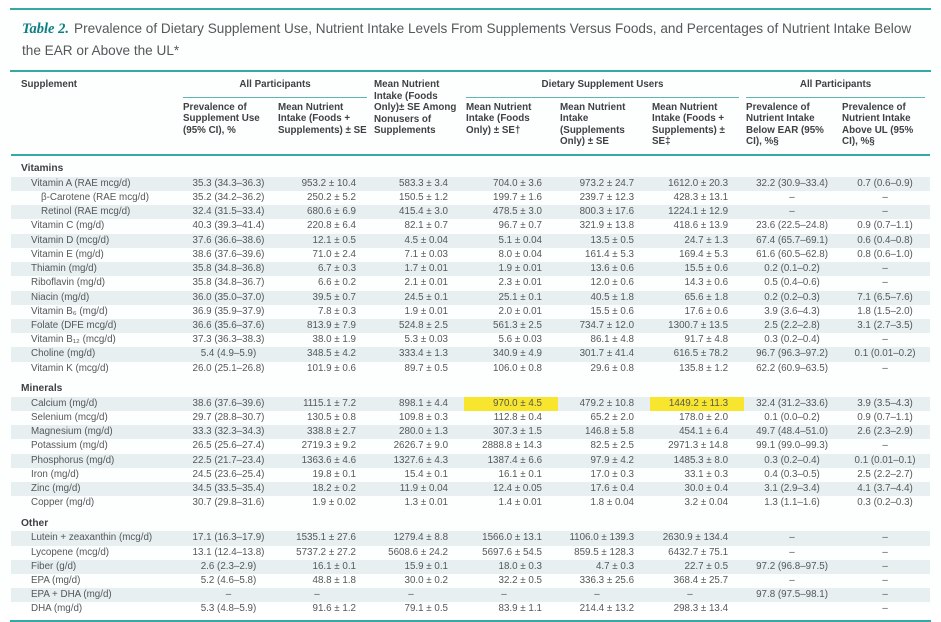 This screenshot has height=622, width=941. Describe the element at coordinates (511, 354) in the screenshot. I see `value-cell: 340.9 ± 4.9` at that location.